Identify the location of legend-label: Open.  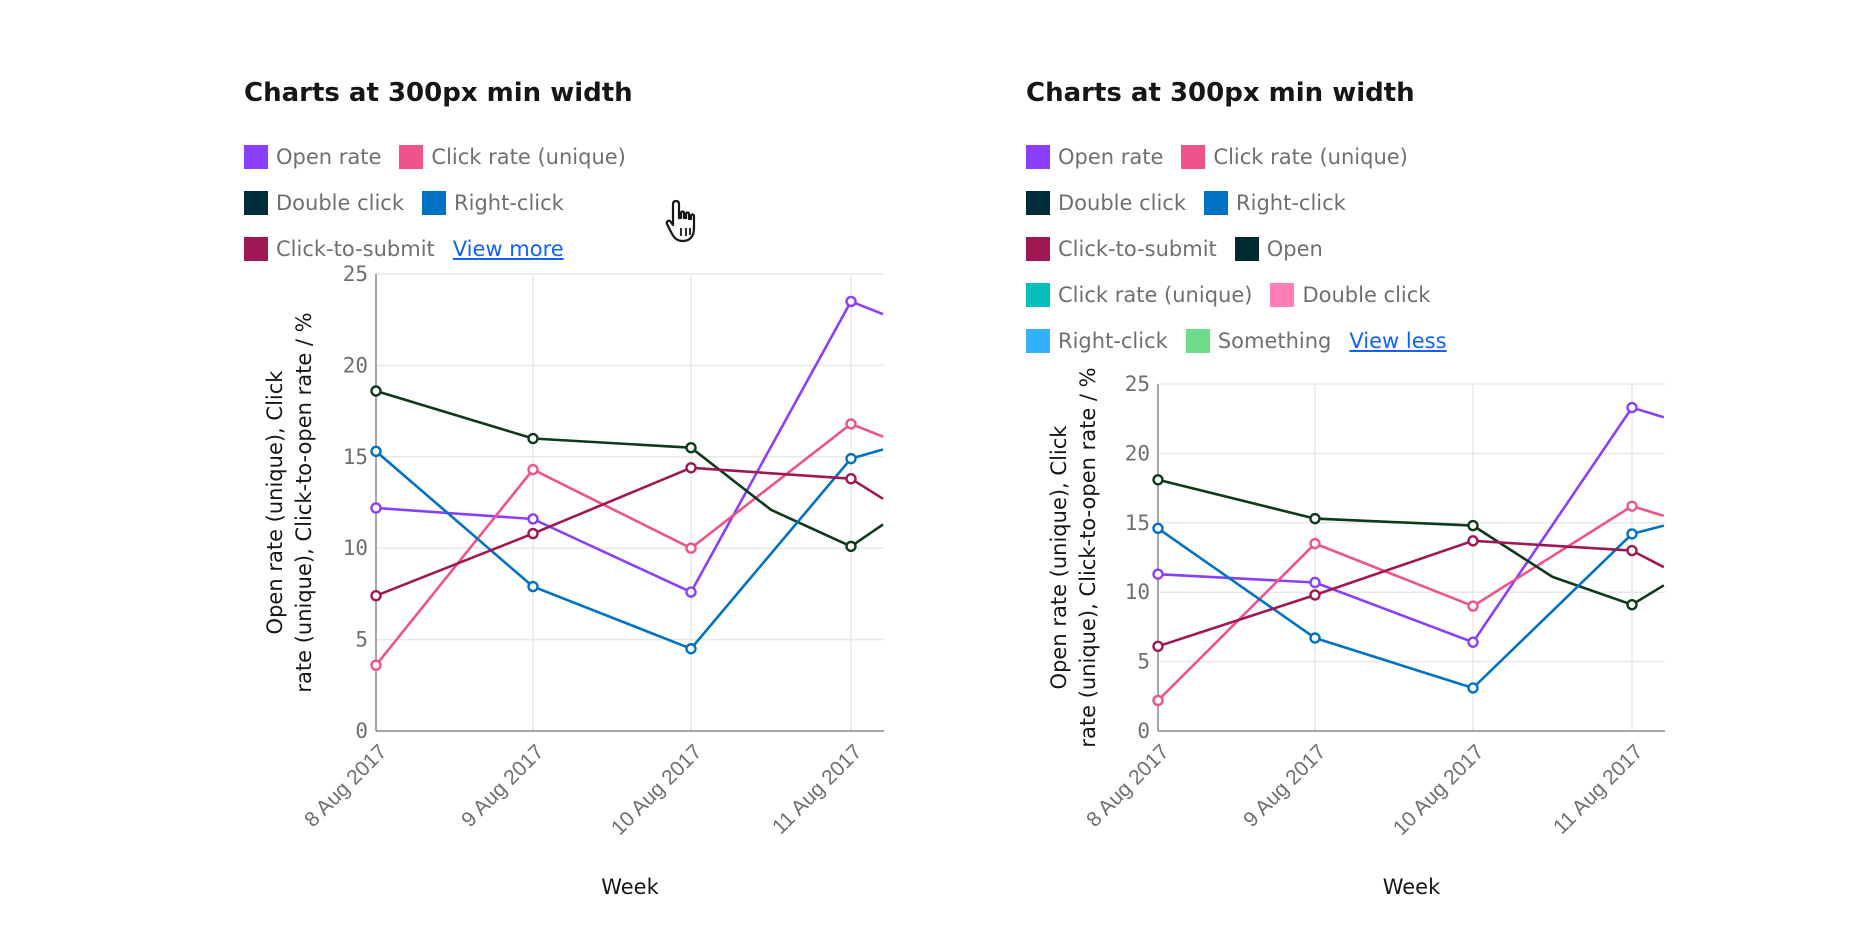
(1294, 249).